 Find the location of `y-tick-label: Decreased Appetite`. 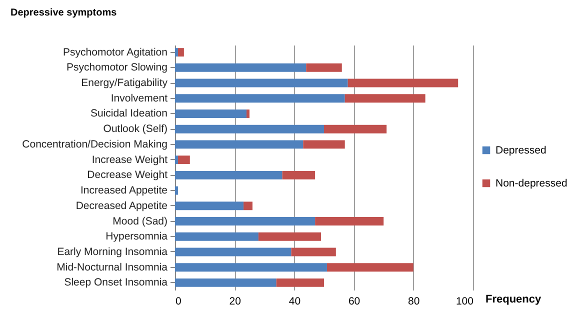

y-tick-label: Decreased Appetite is located at coordinates (122, 206).